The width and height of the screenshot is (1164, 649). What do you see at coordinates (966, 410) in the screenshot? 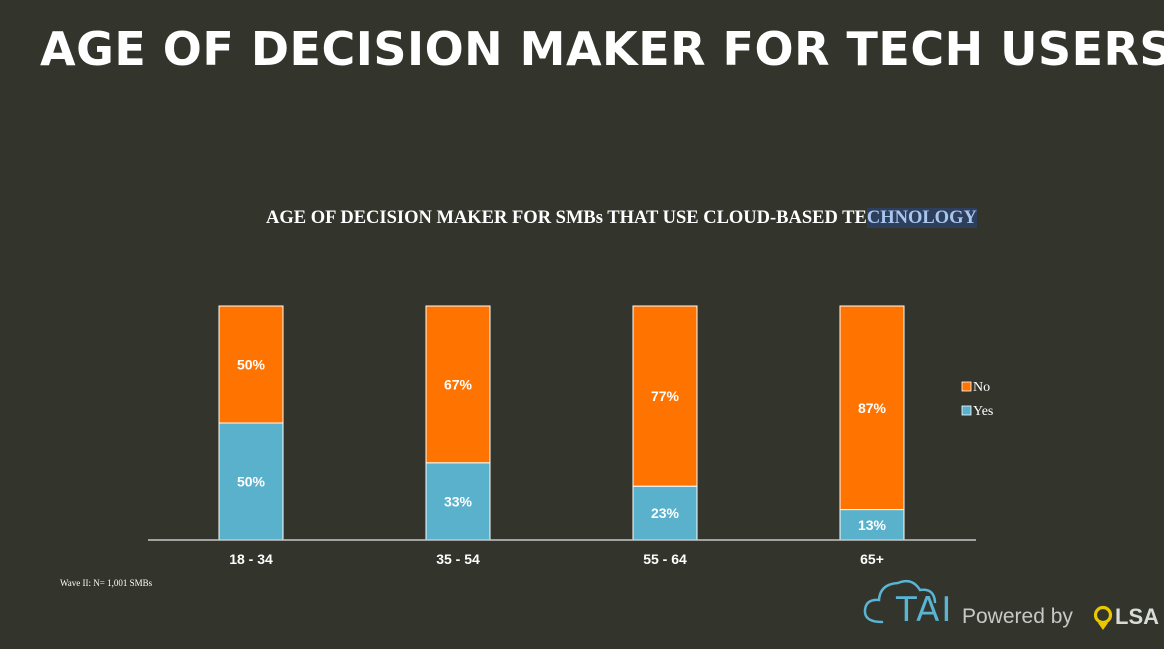
I see `legend-swatch-yes` at bounding box center [966, 410].